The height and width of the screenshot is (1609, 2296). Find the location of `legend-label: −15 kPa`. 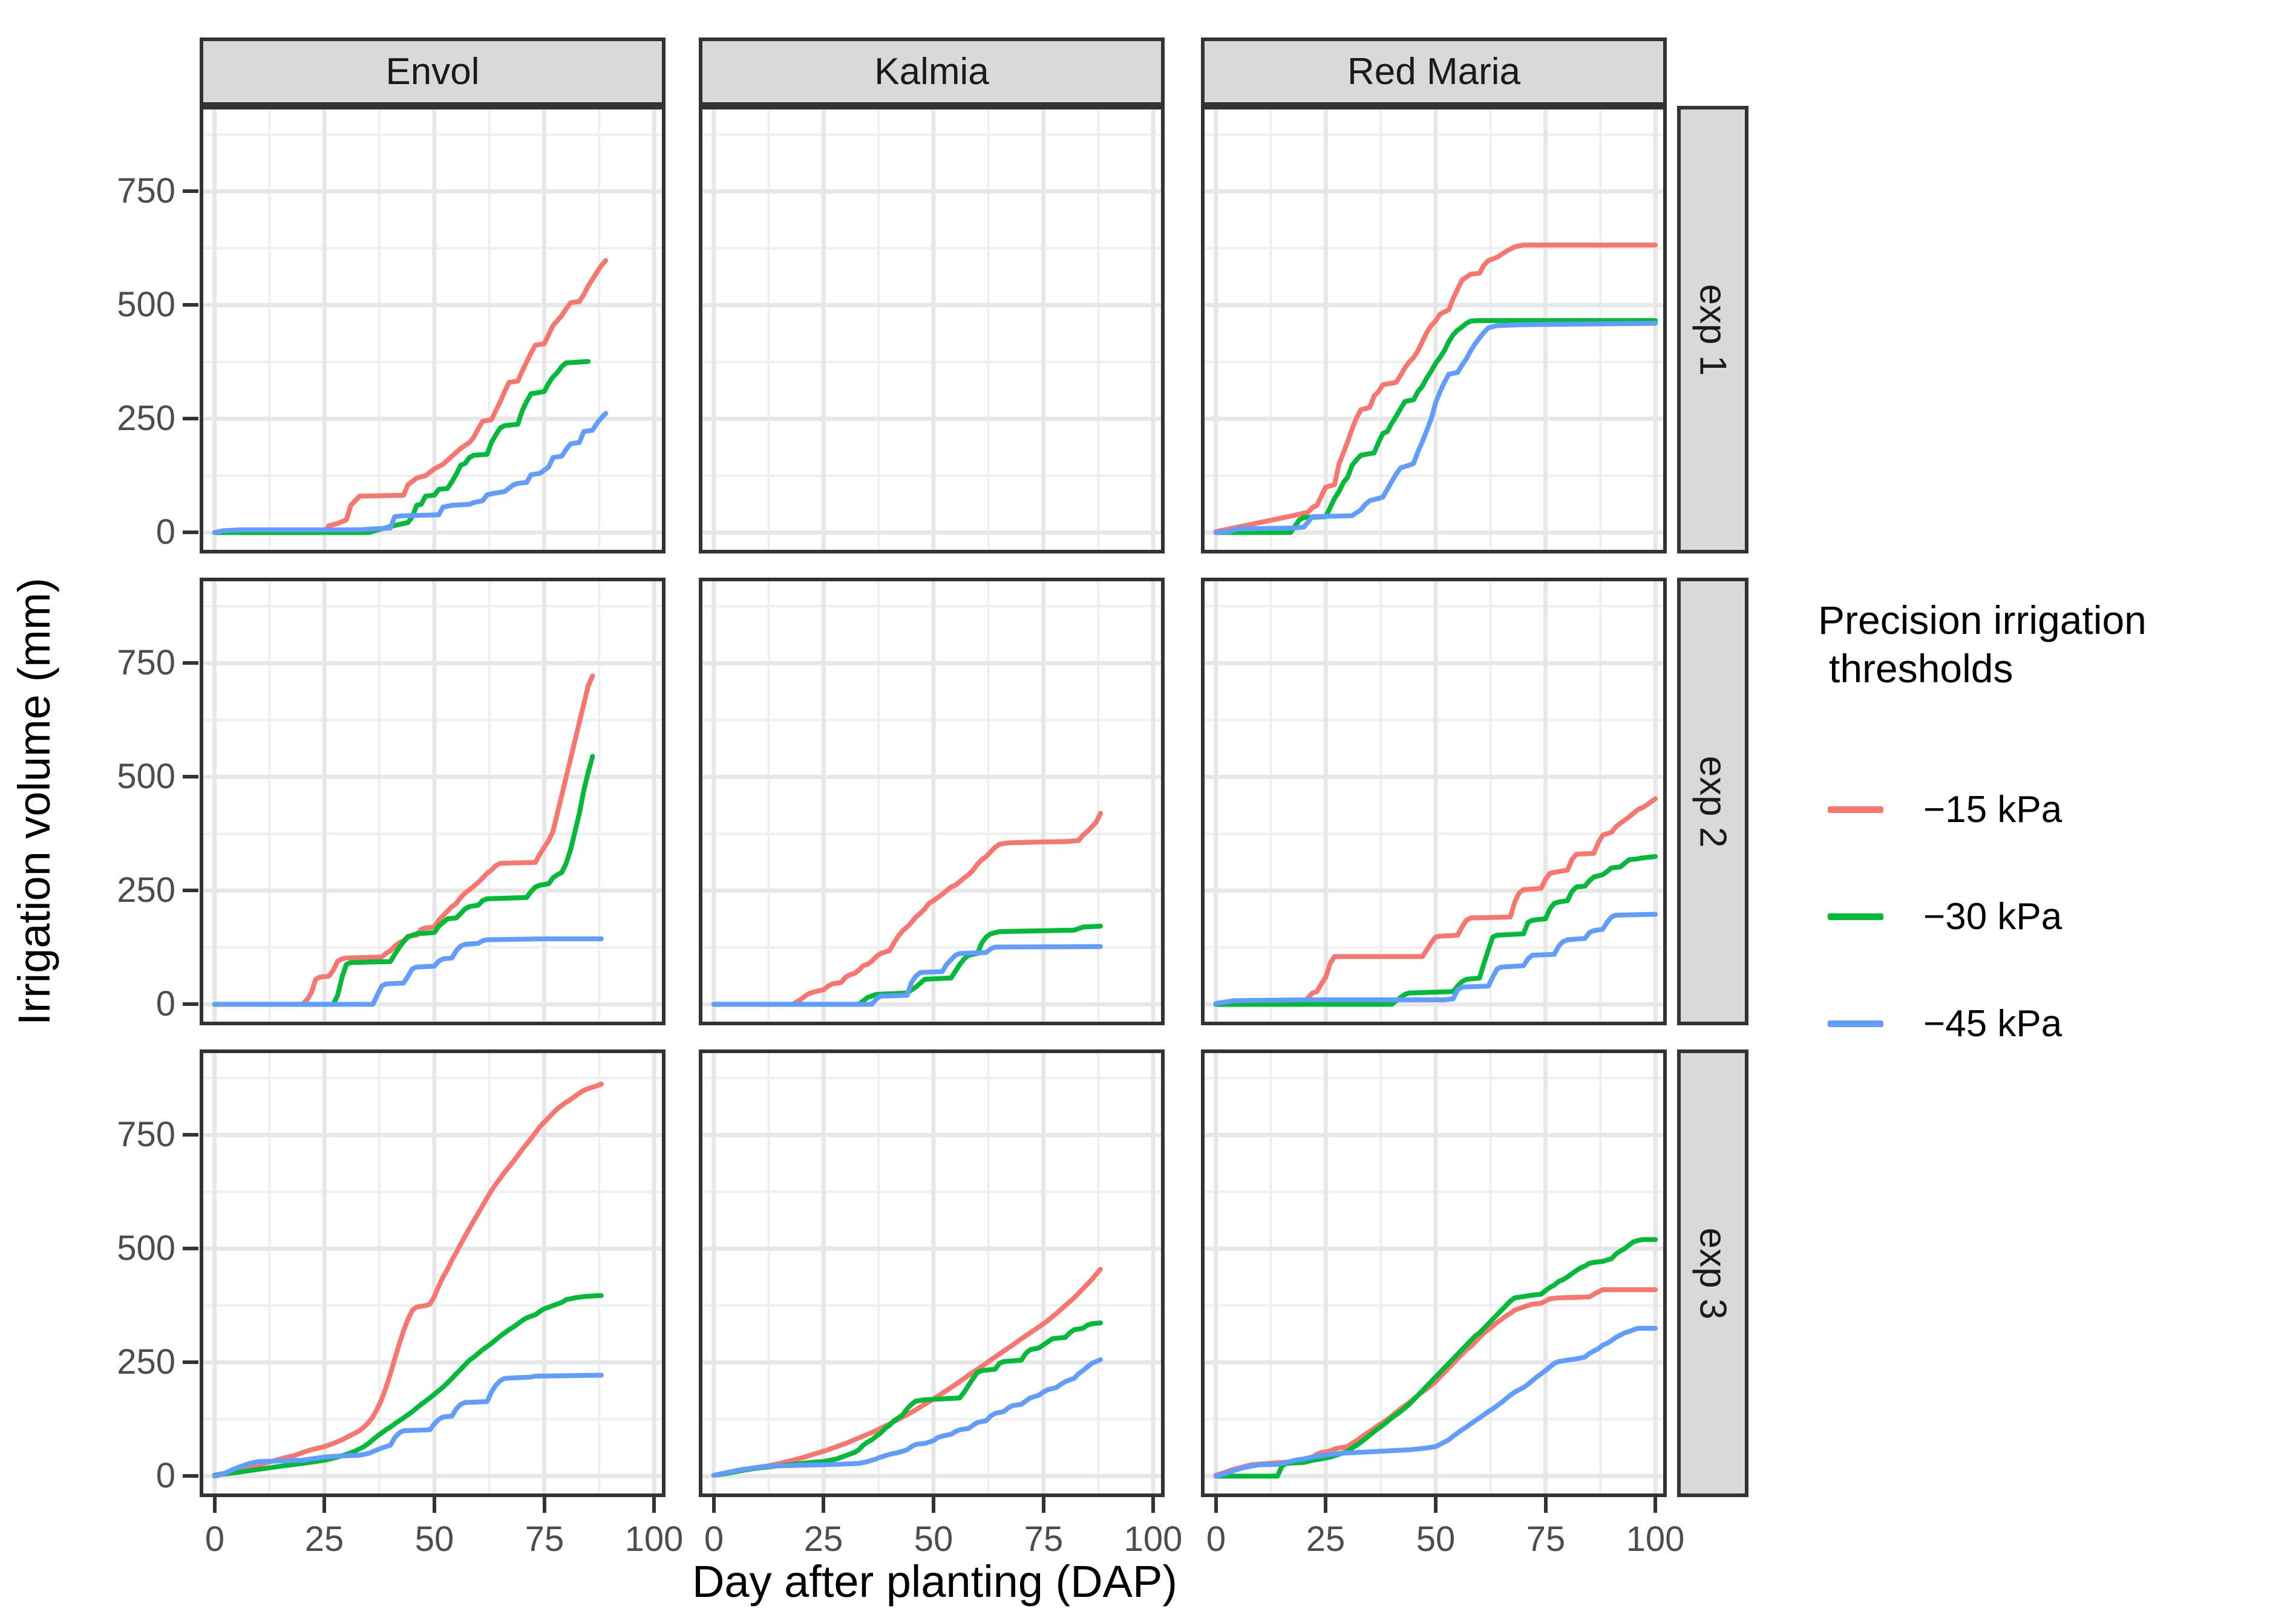

legend-label: −15 kPa is located at coordinates (1992, 810).